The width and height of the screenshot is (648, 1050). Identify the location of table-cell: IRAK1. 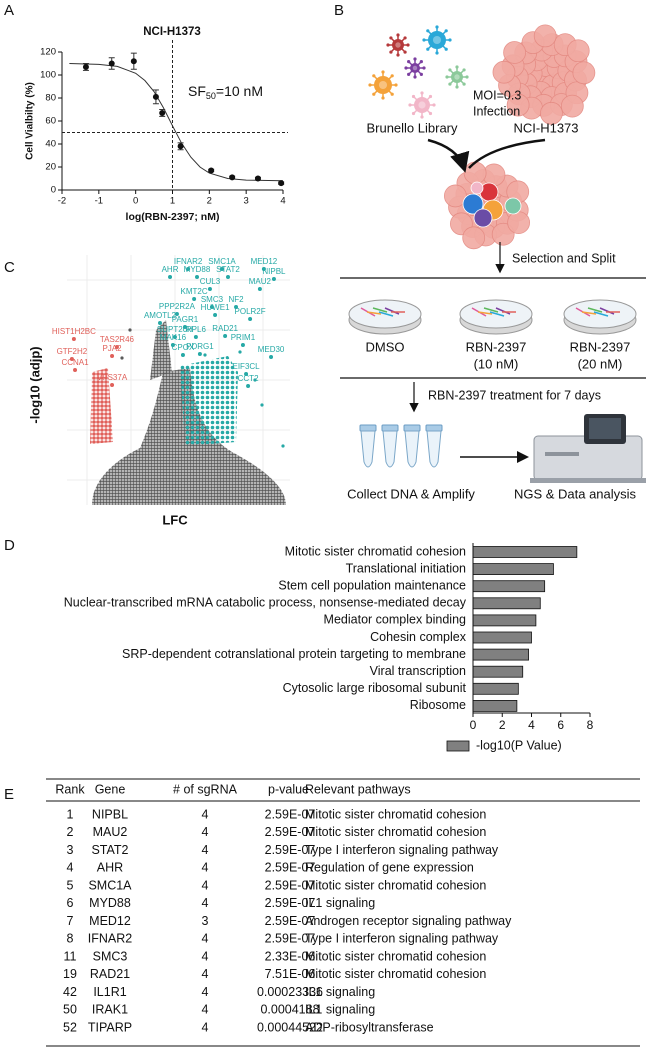
(110, 1010).